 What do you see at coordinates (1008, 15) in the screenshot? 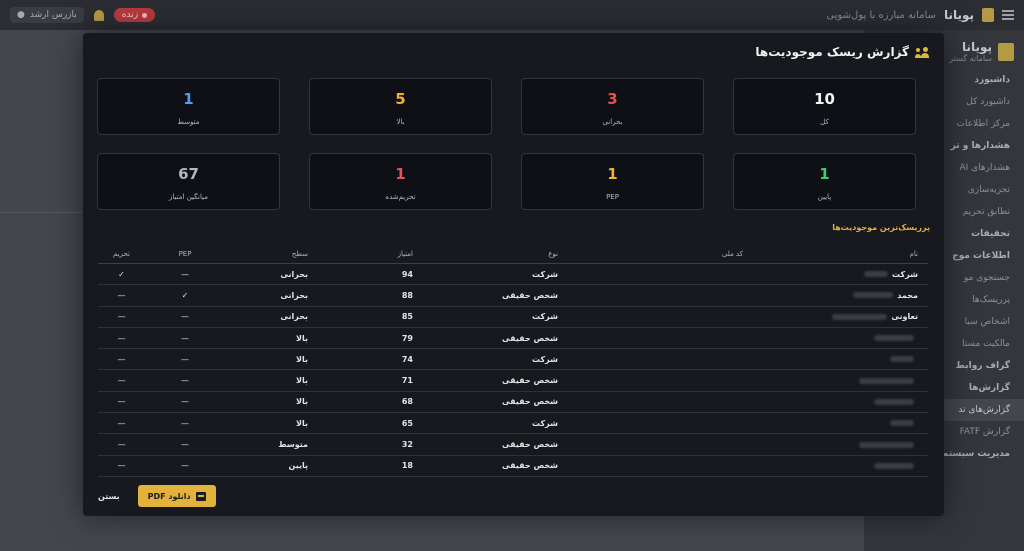
I see `menu-icon` at bounding box center [1008, 15].